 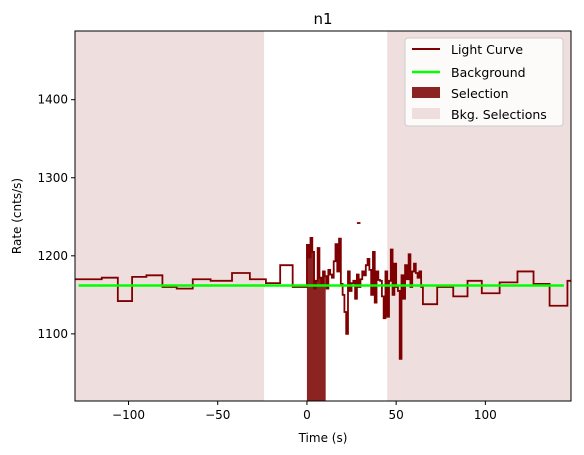 What do you see at coordinates (307, 415) in the screenshot?
I see `x-tick-label: 0` at bounding box center [307, 415].